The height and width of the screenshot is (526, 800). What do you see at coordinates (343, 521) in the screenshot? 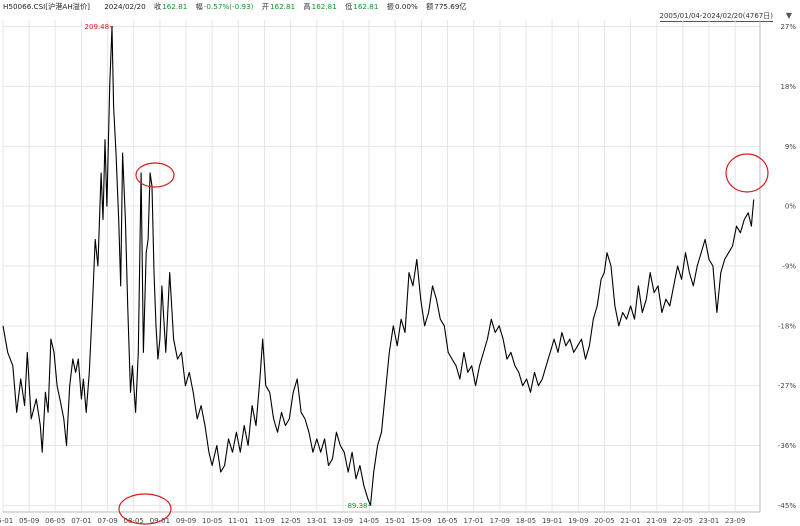
I see `x-tick-label: 13-09` at bounding box center [343, 521].